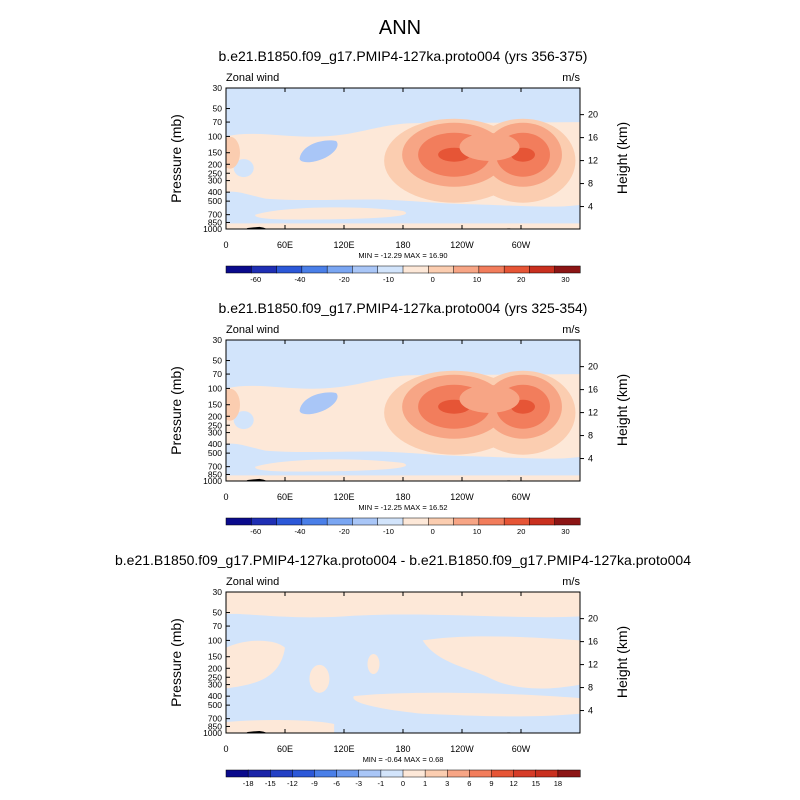 The height and width of the screenshot is (800, 800). I want to click on y-tick-label: 1000, so click(212, 733).